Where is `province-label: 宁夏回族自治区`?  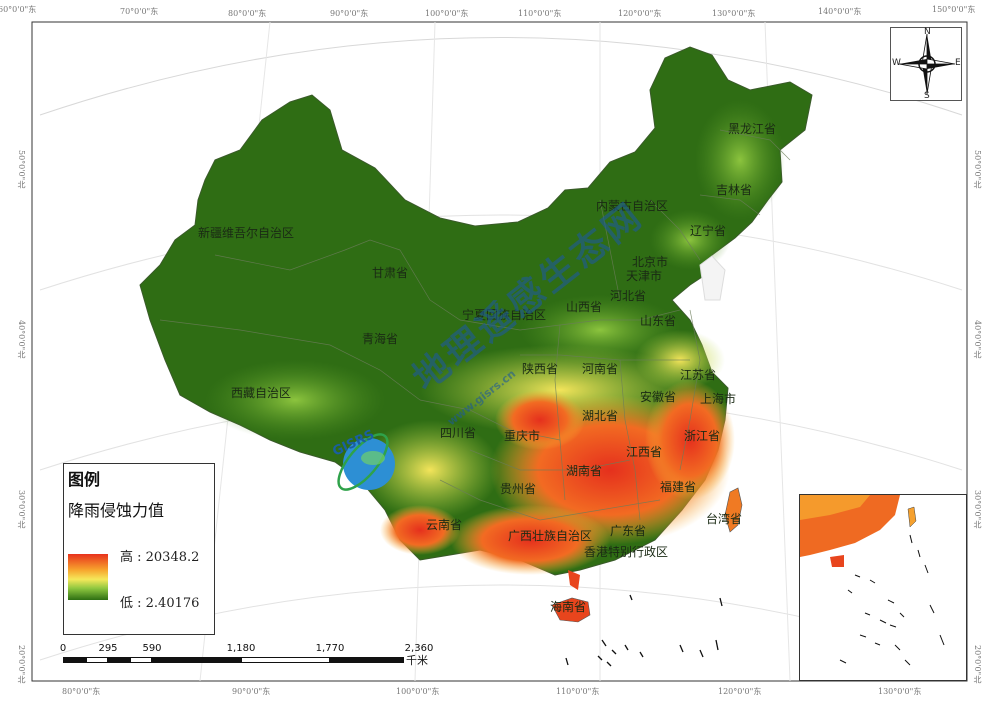 province-label: 宁夏回族自治区 is located at coordinates (504, 315).